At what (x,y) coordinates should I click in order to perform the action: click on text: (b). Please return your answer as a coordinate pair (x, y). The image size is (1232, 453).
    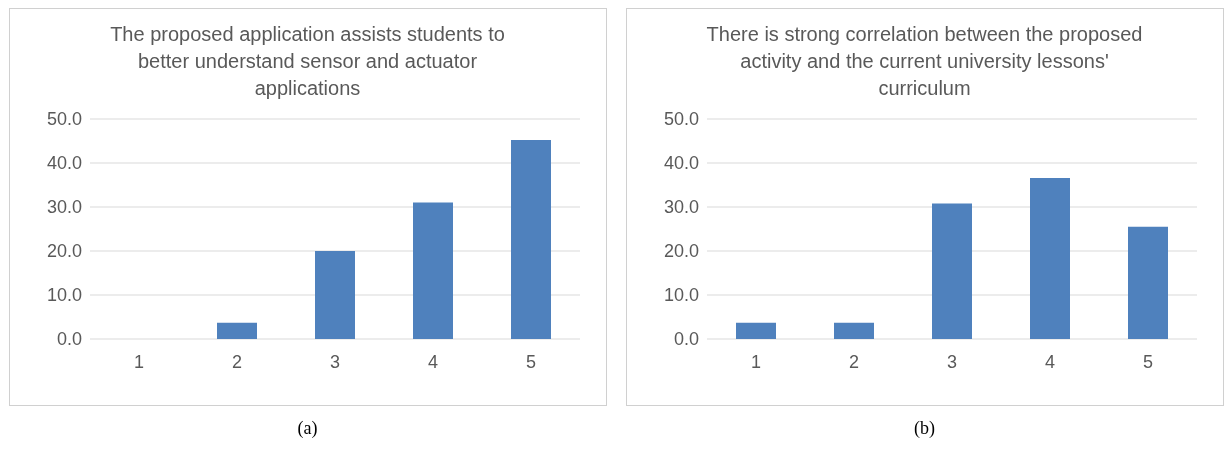
    Looking at the image, I should click on (924, 428).